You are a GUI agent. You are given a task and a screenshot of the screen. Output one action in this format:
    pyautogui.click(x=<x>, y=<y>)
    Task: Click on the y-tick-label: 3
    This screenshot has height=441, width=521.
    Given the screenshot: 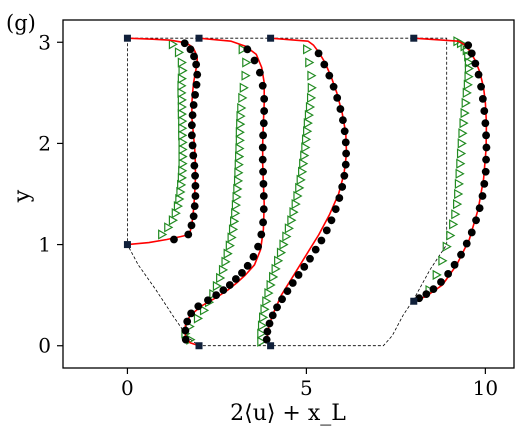 What is the action you would take?
    pyautogui.click(x=44, y=42)
    